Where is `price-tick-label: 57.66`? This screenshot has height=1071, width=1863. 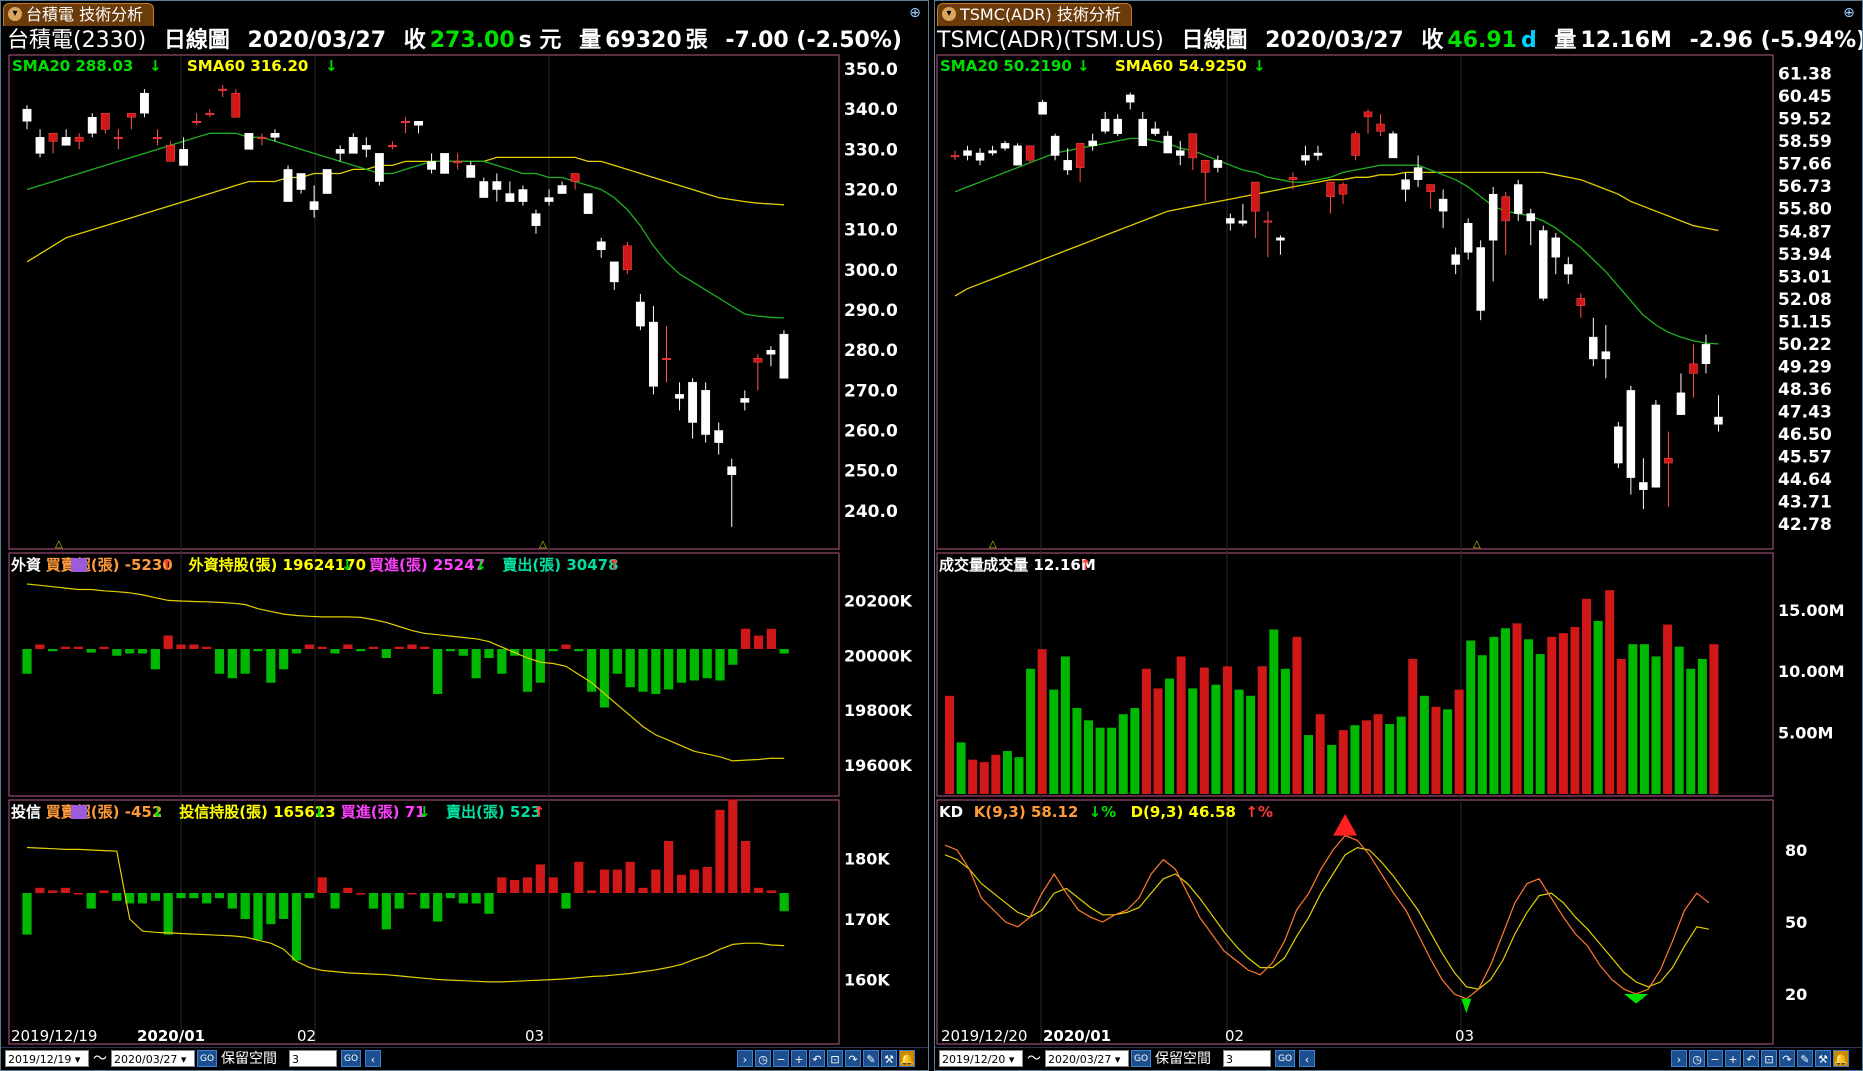
price-tick-label: 57.66 is located at coordinates (1805, 165).